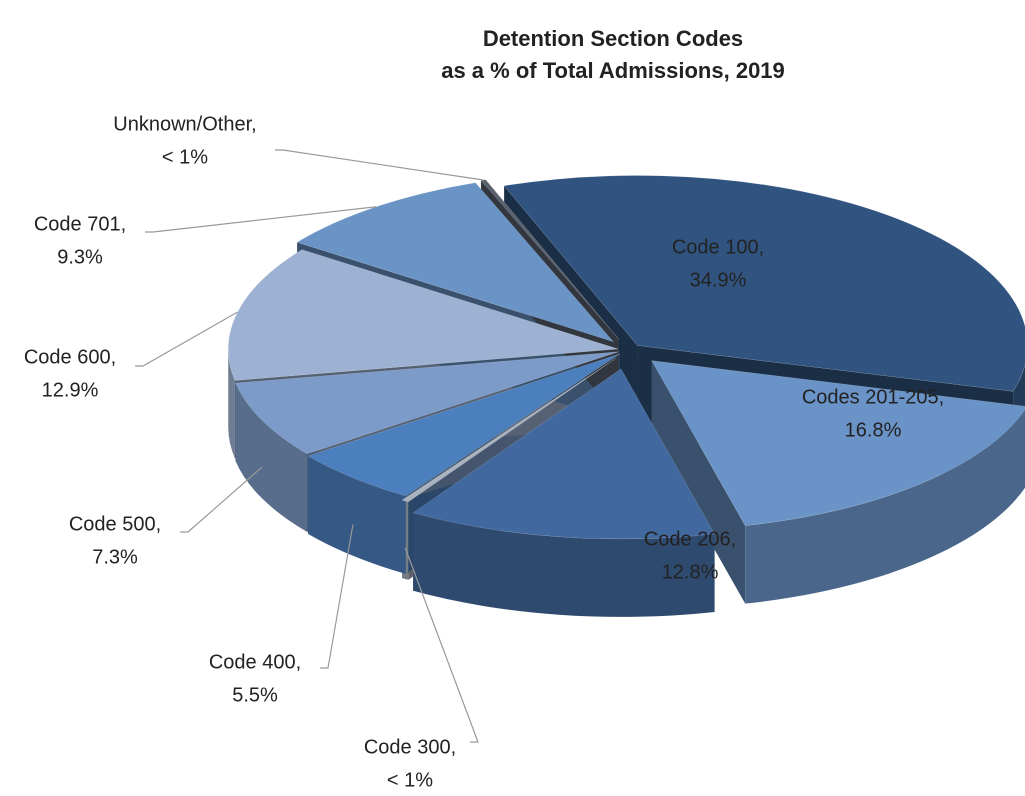 This screenshot has width=1025, height=796. I want to click on category-label: Unknown/Other,, so click(184, 124).